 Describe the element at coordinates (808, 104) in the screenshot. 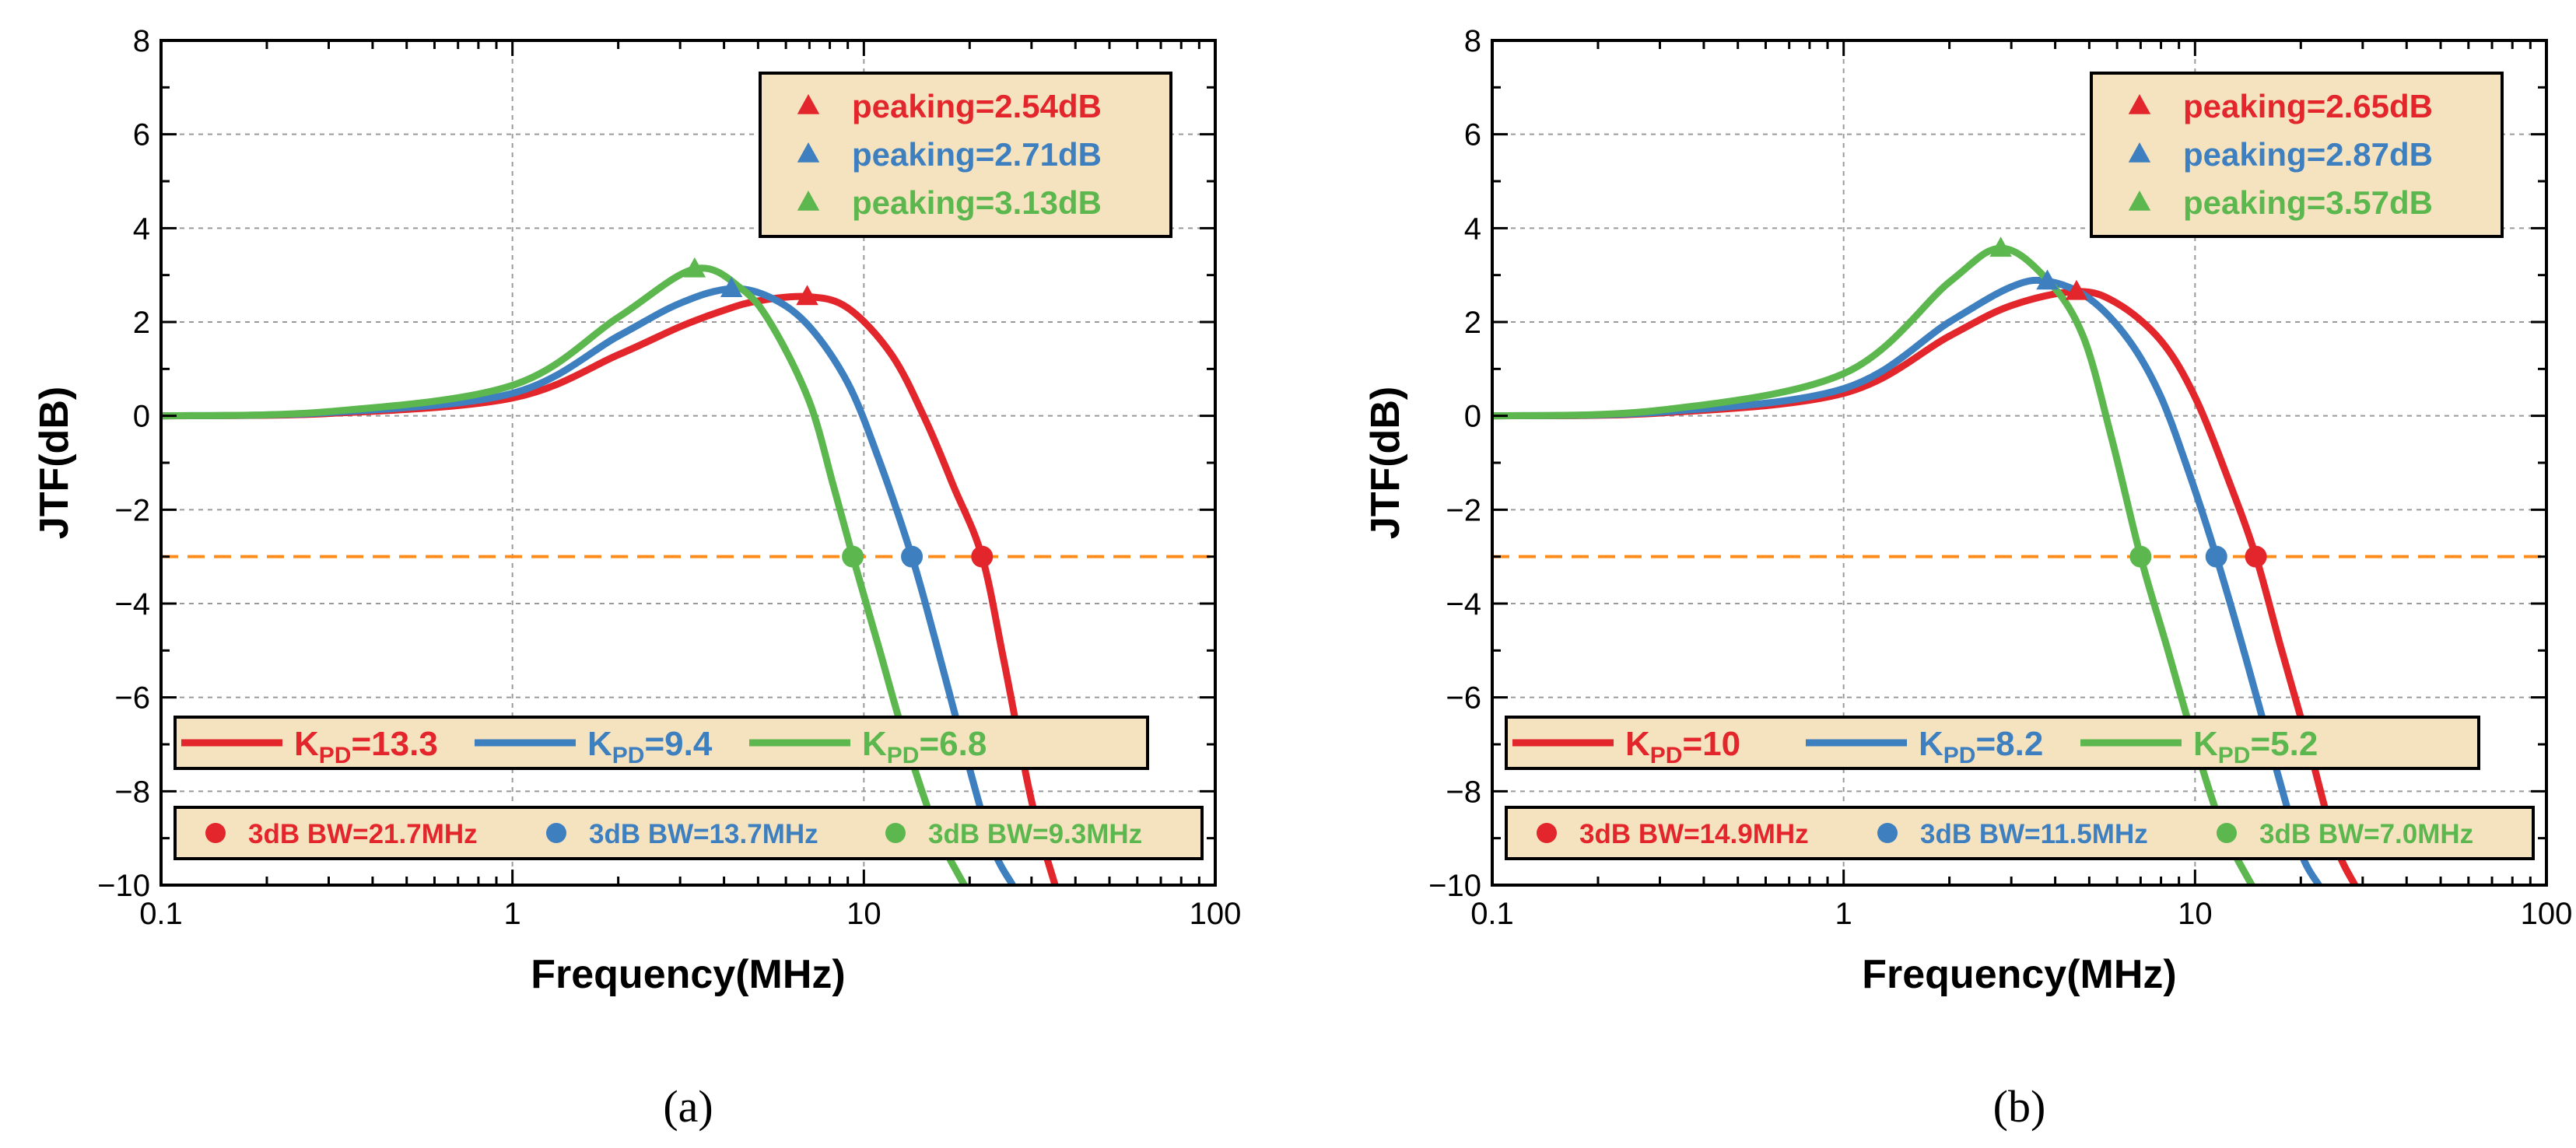

I see `legend-peak-marker-red` at that location.